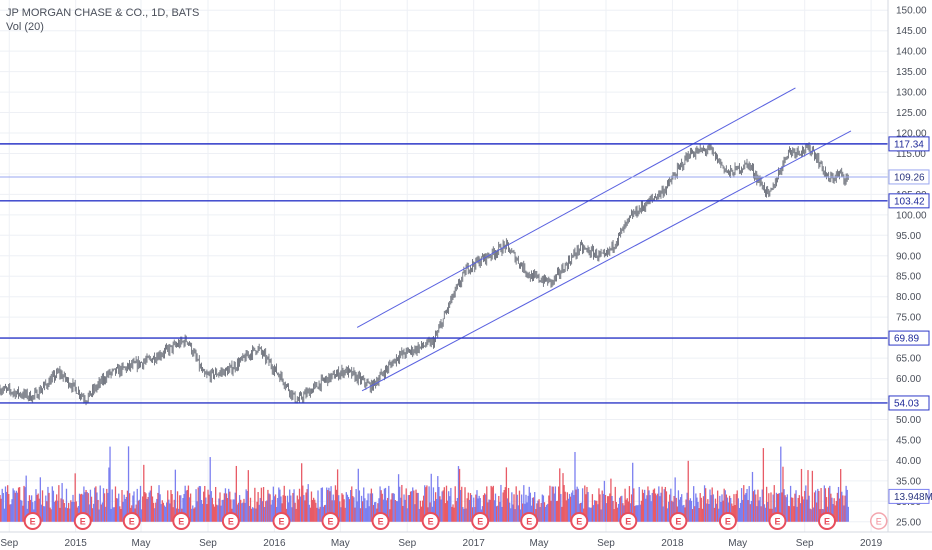  Describe the element at coordinates (908, 420) in the screenshot. I see `price-tick-label: 50.00` at that location.